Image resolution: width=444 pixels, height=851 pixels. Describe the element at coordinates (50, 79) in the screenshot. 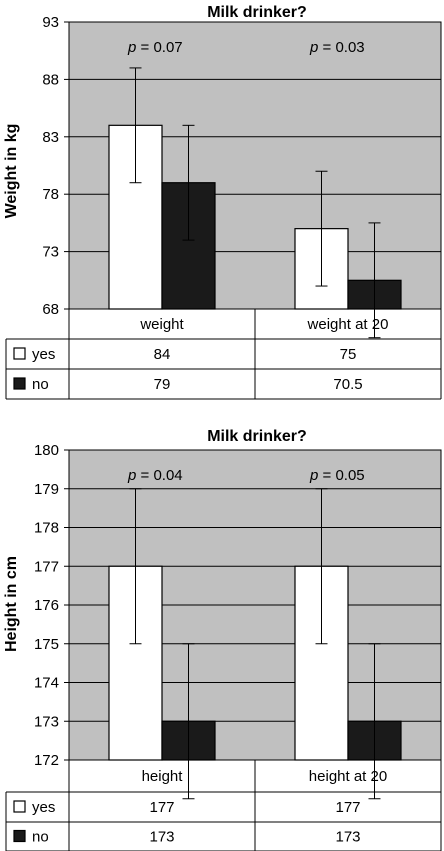

I see `y-tick-label: 88` at that location.